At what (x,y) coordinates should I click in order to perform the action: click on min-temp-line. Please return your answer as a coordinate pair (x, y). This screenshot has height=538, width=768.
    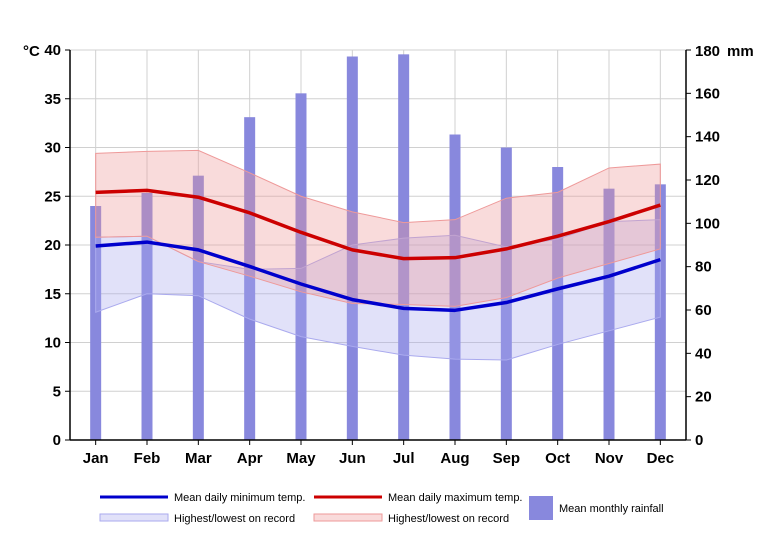
    Looking at the image, I should click on (378, 276).